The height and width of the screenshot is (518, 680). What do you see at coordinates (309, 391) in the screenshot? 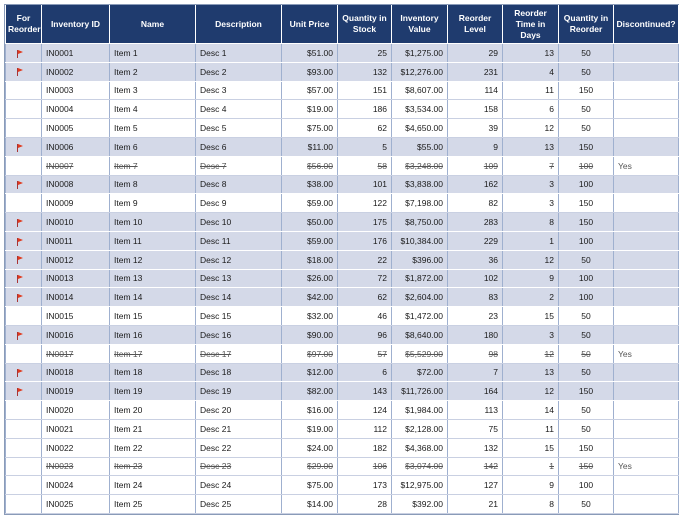
I see `unit-price-cell: $82.00` at bounding box center [309, 391].